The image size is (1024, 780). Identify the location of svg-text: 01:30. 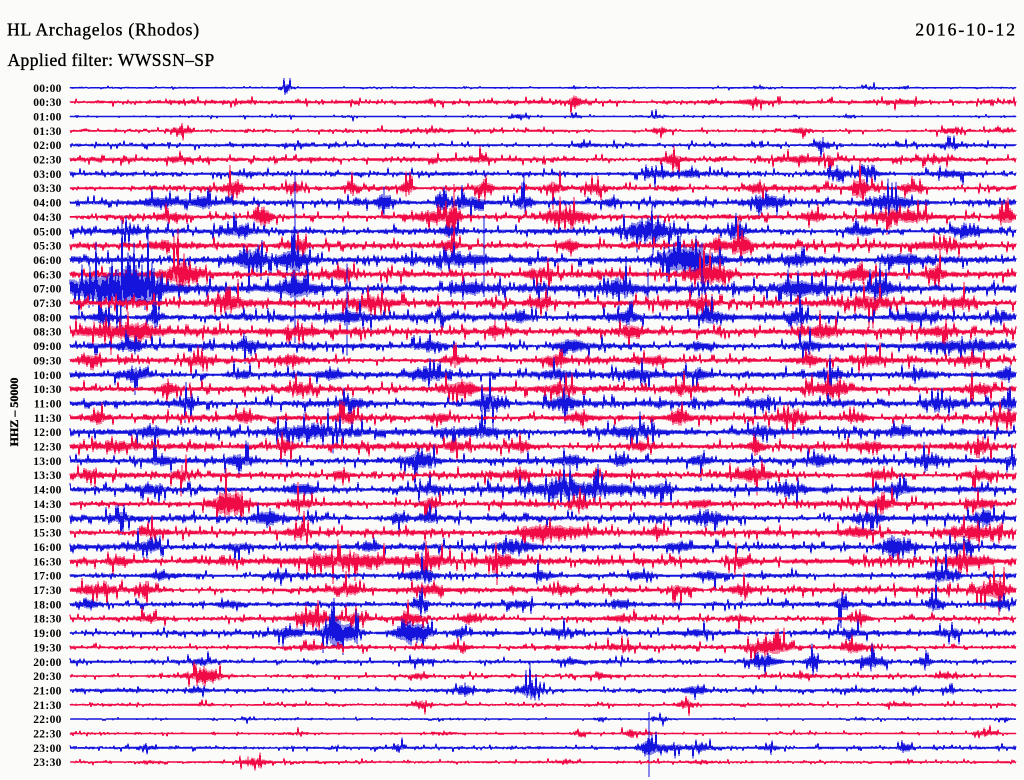
(47, 132).